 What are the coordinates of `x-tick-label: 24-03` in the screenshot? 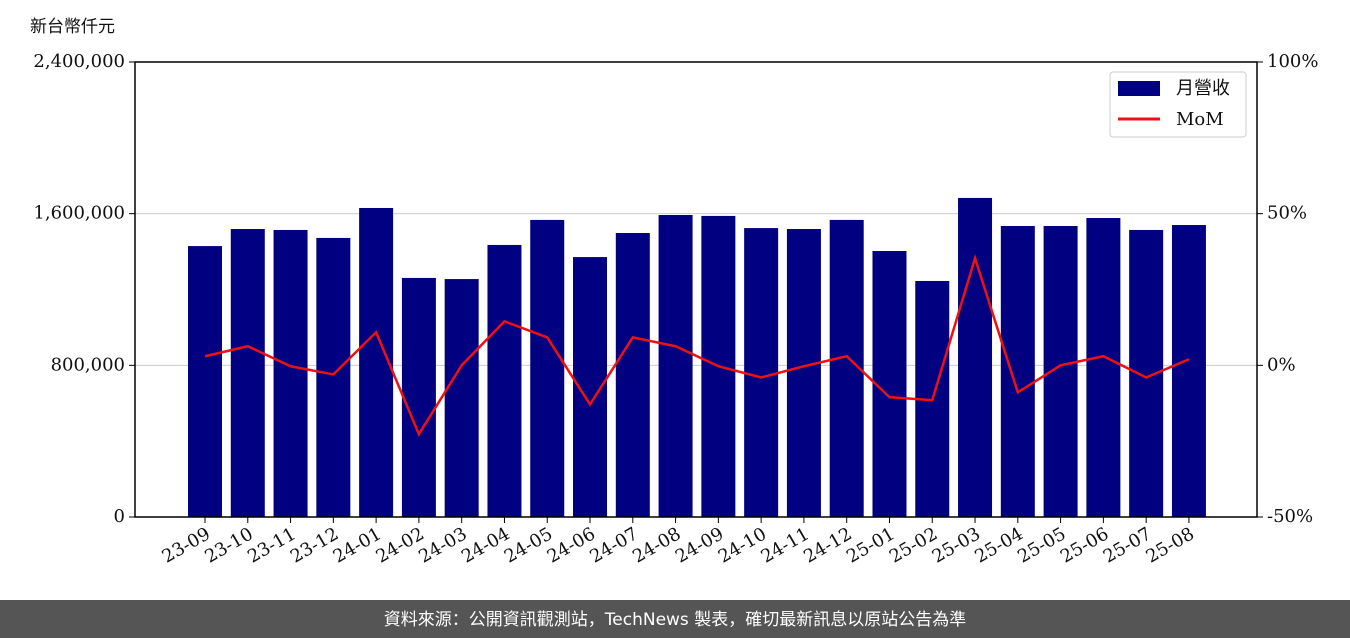 It's located at (442, 545).